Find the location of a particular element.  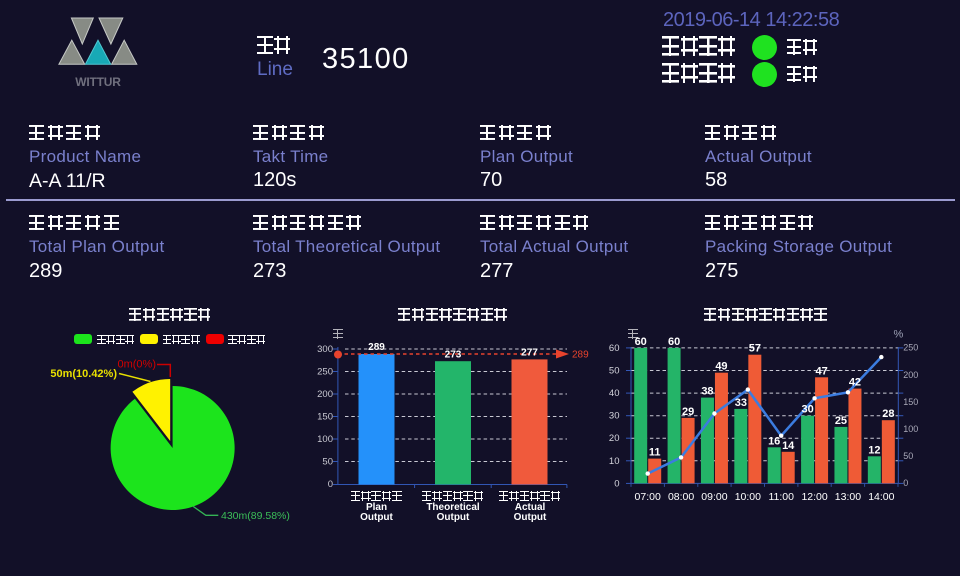

svg-text: 430m(89.58%) is located at coordinates (255, 516).